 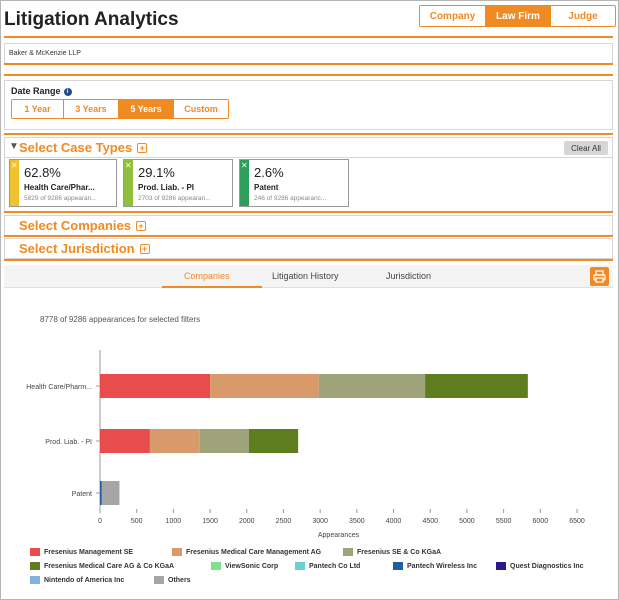 What do you see at coordinates (577, 521) in the screenshot?
I see `x-tick-label: 6500` at bounding box center [577, 521].